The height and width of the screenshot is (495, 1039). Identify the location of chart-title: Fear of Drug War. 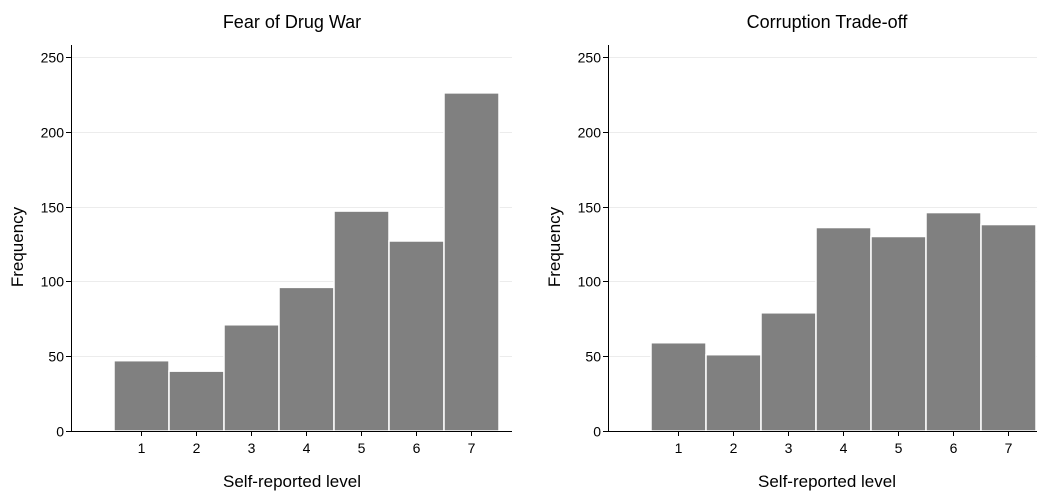
(292, 22).